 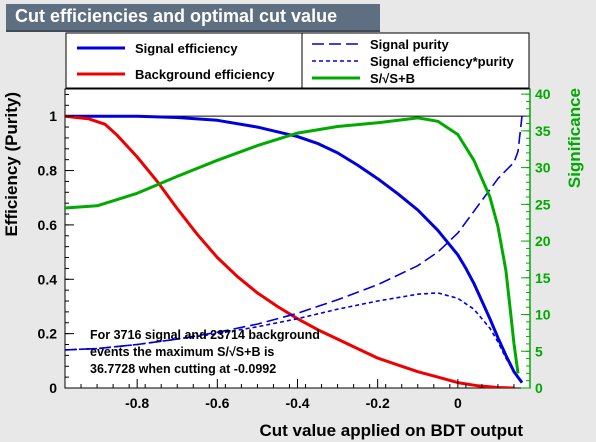 What do you see at coordinates (186, 48) in the screenshot?
I see `legend-label: Signal efficiency` at bounding box center [186, 48].